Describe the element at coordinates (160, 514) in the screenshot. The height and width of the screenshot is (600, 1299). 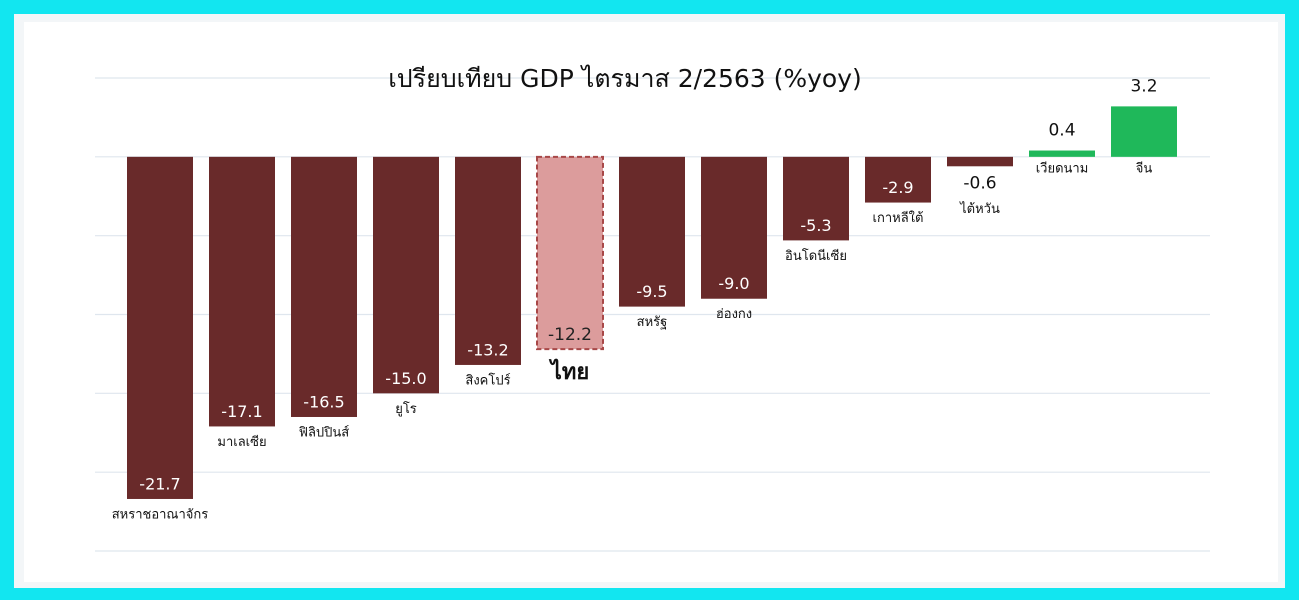
I see `category-label: สหราชอาณาจักร` at that location.